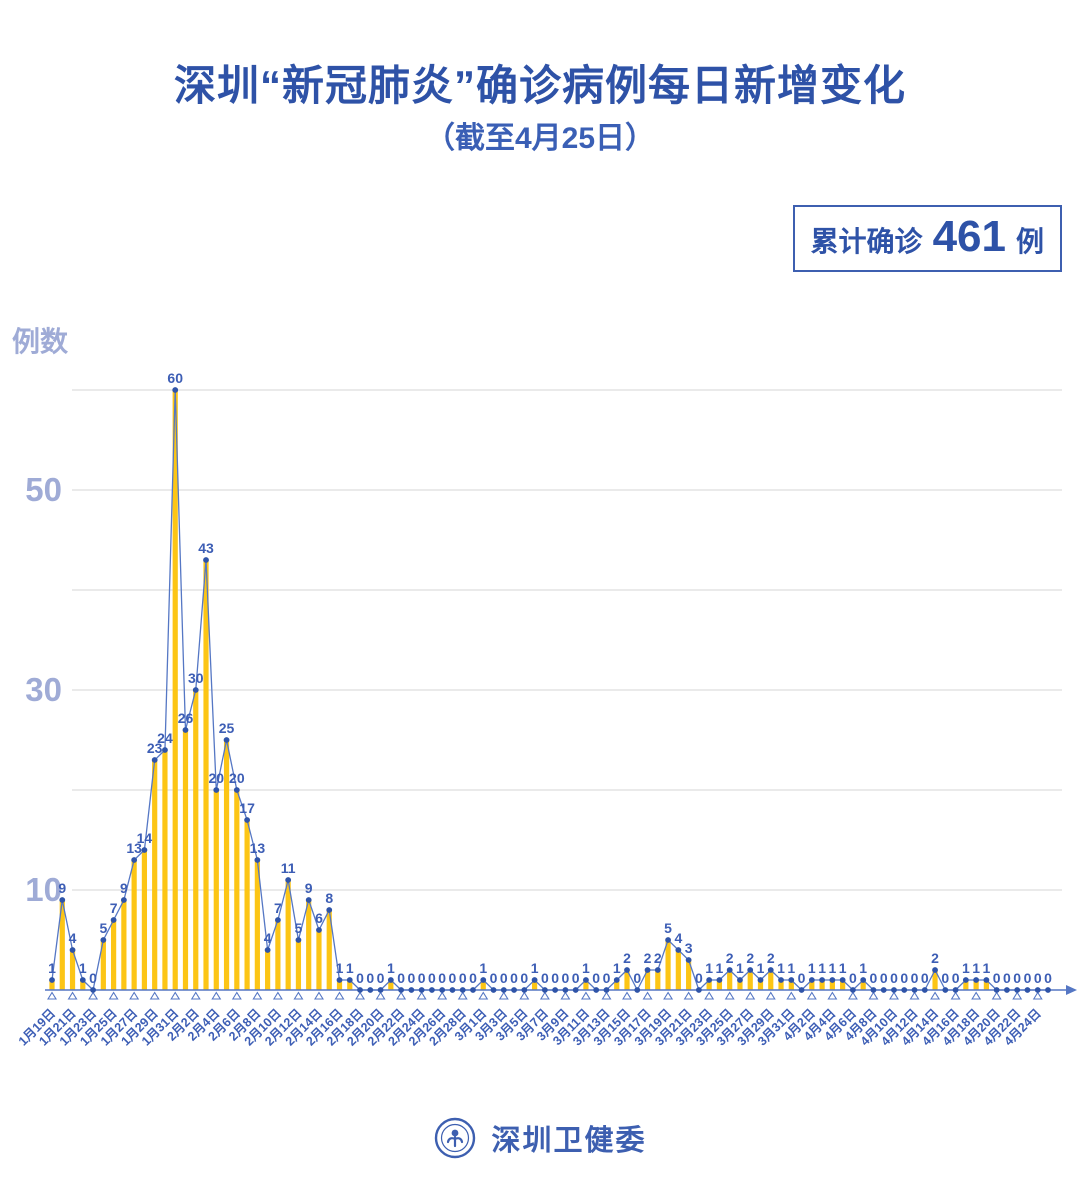  I want to click on footer-org-name: 深圳卫健委, so click(569, 1141).